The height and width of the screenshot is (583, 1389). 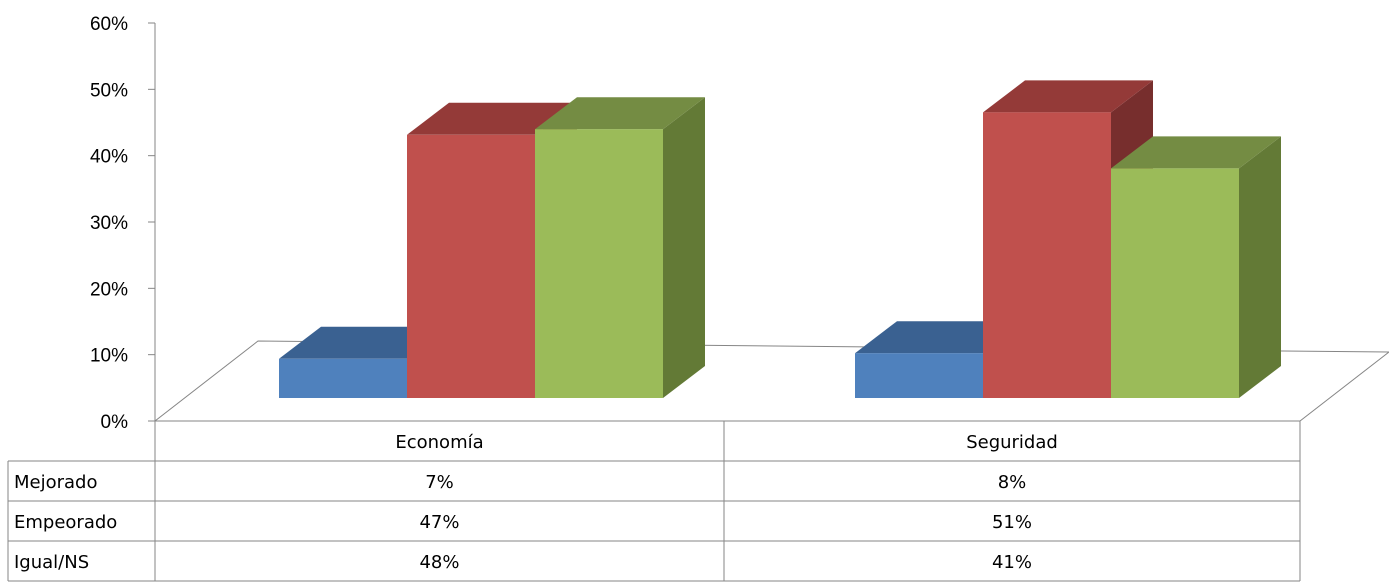 What do you see at coordinates (1012, 522) in the screenshot?
I see `data-label: 51%` at bounding box center [1012, 522].